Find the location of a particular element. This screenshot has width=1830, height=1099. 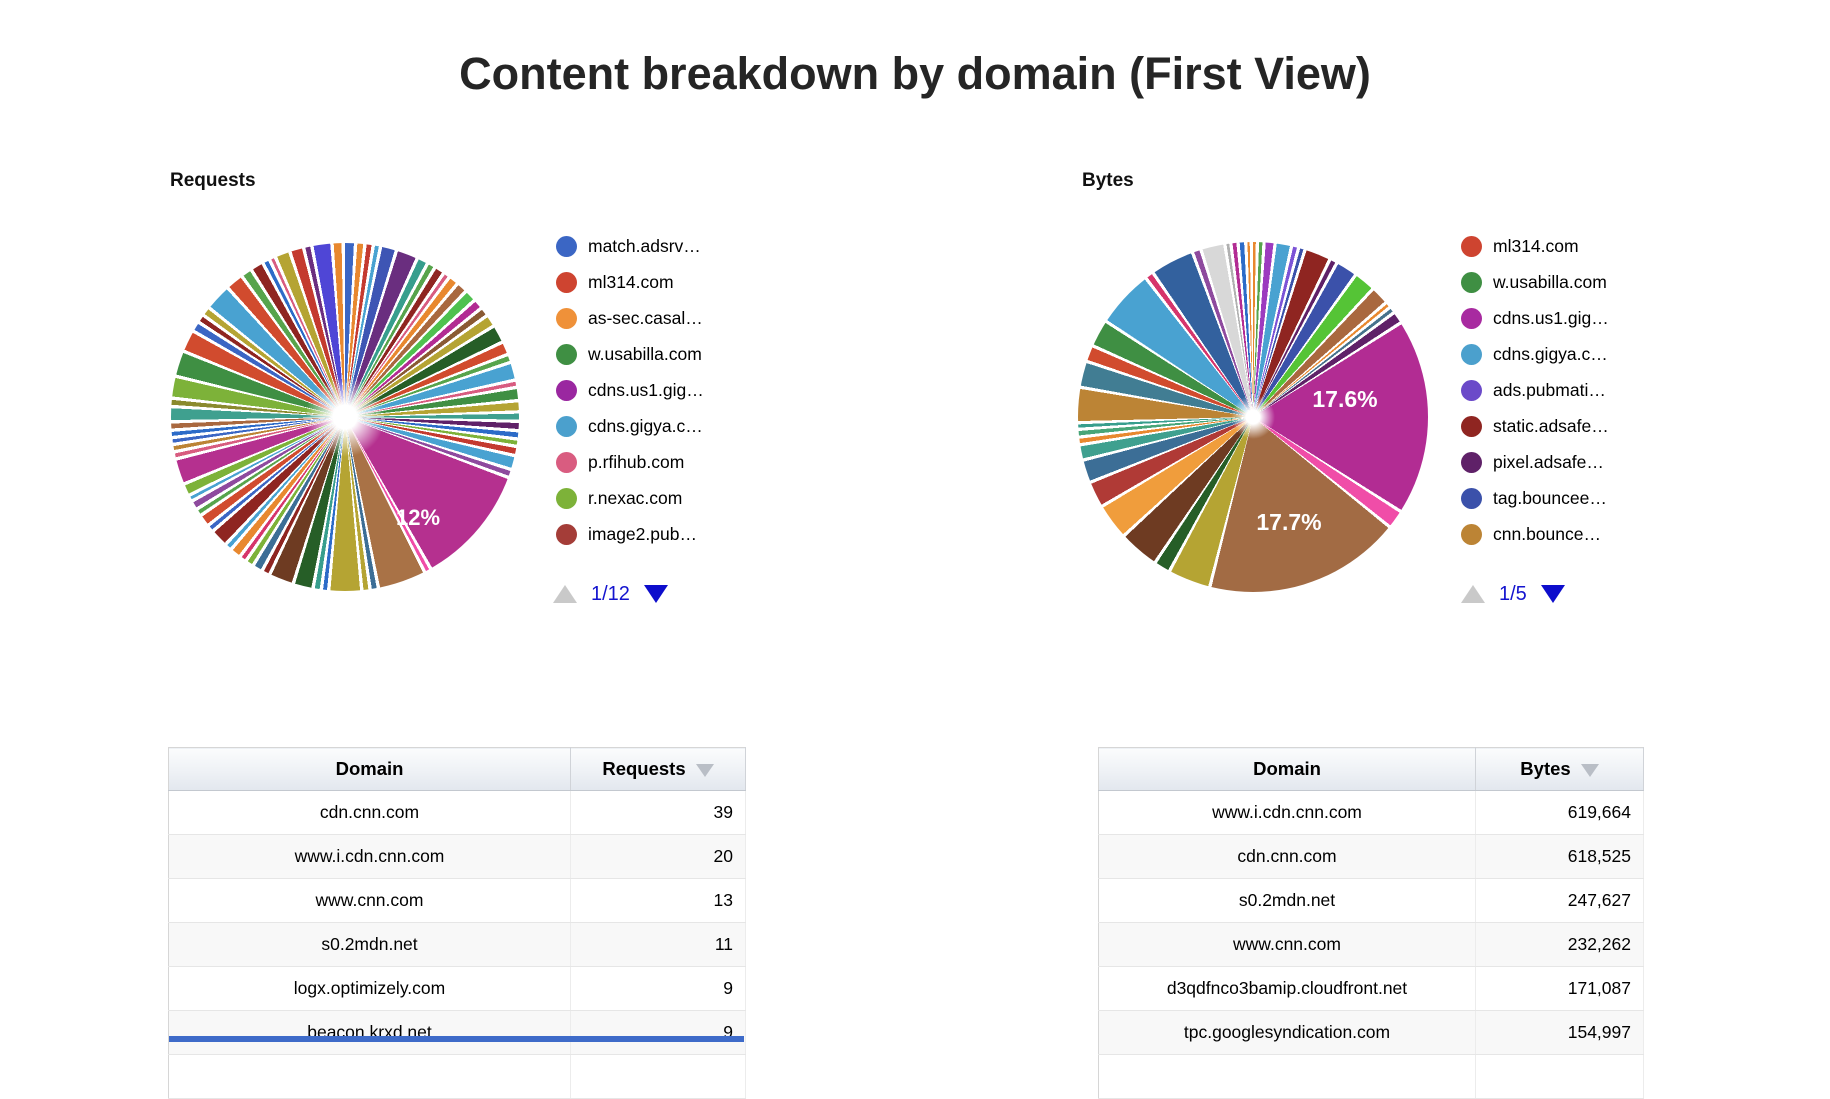

table-row: www.cnn.com 232,262 is located at coordinates (1371, 944).